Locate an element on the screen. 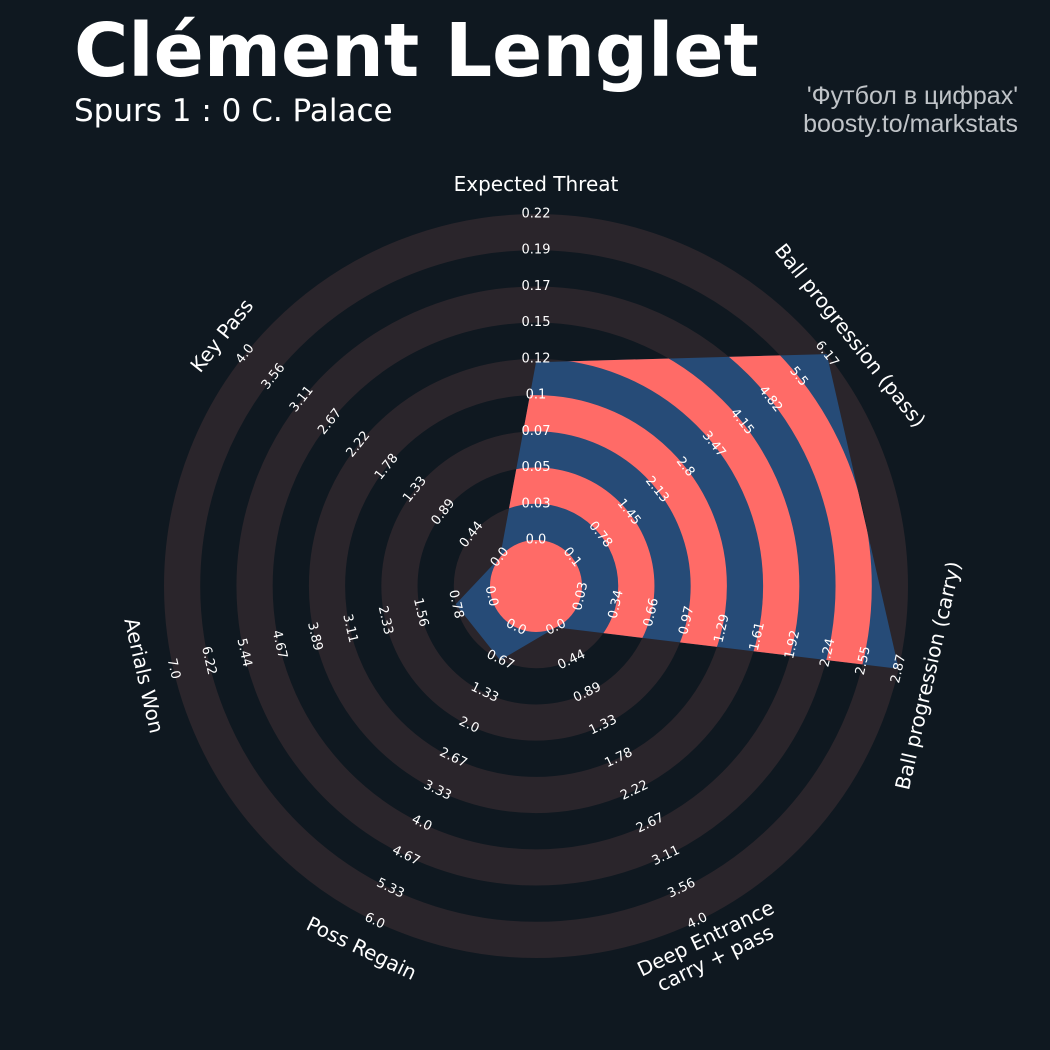  tick-label: 2.87 is located at coordinates (898, 669).